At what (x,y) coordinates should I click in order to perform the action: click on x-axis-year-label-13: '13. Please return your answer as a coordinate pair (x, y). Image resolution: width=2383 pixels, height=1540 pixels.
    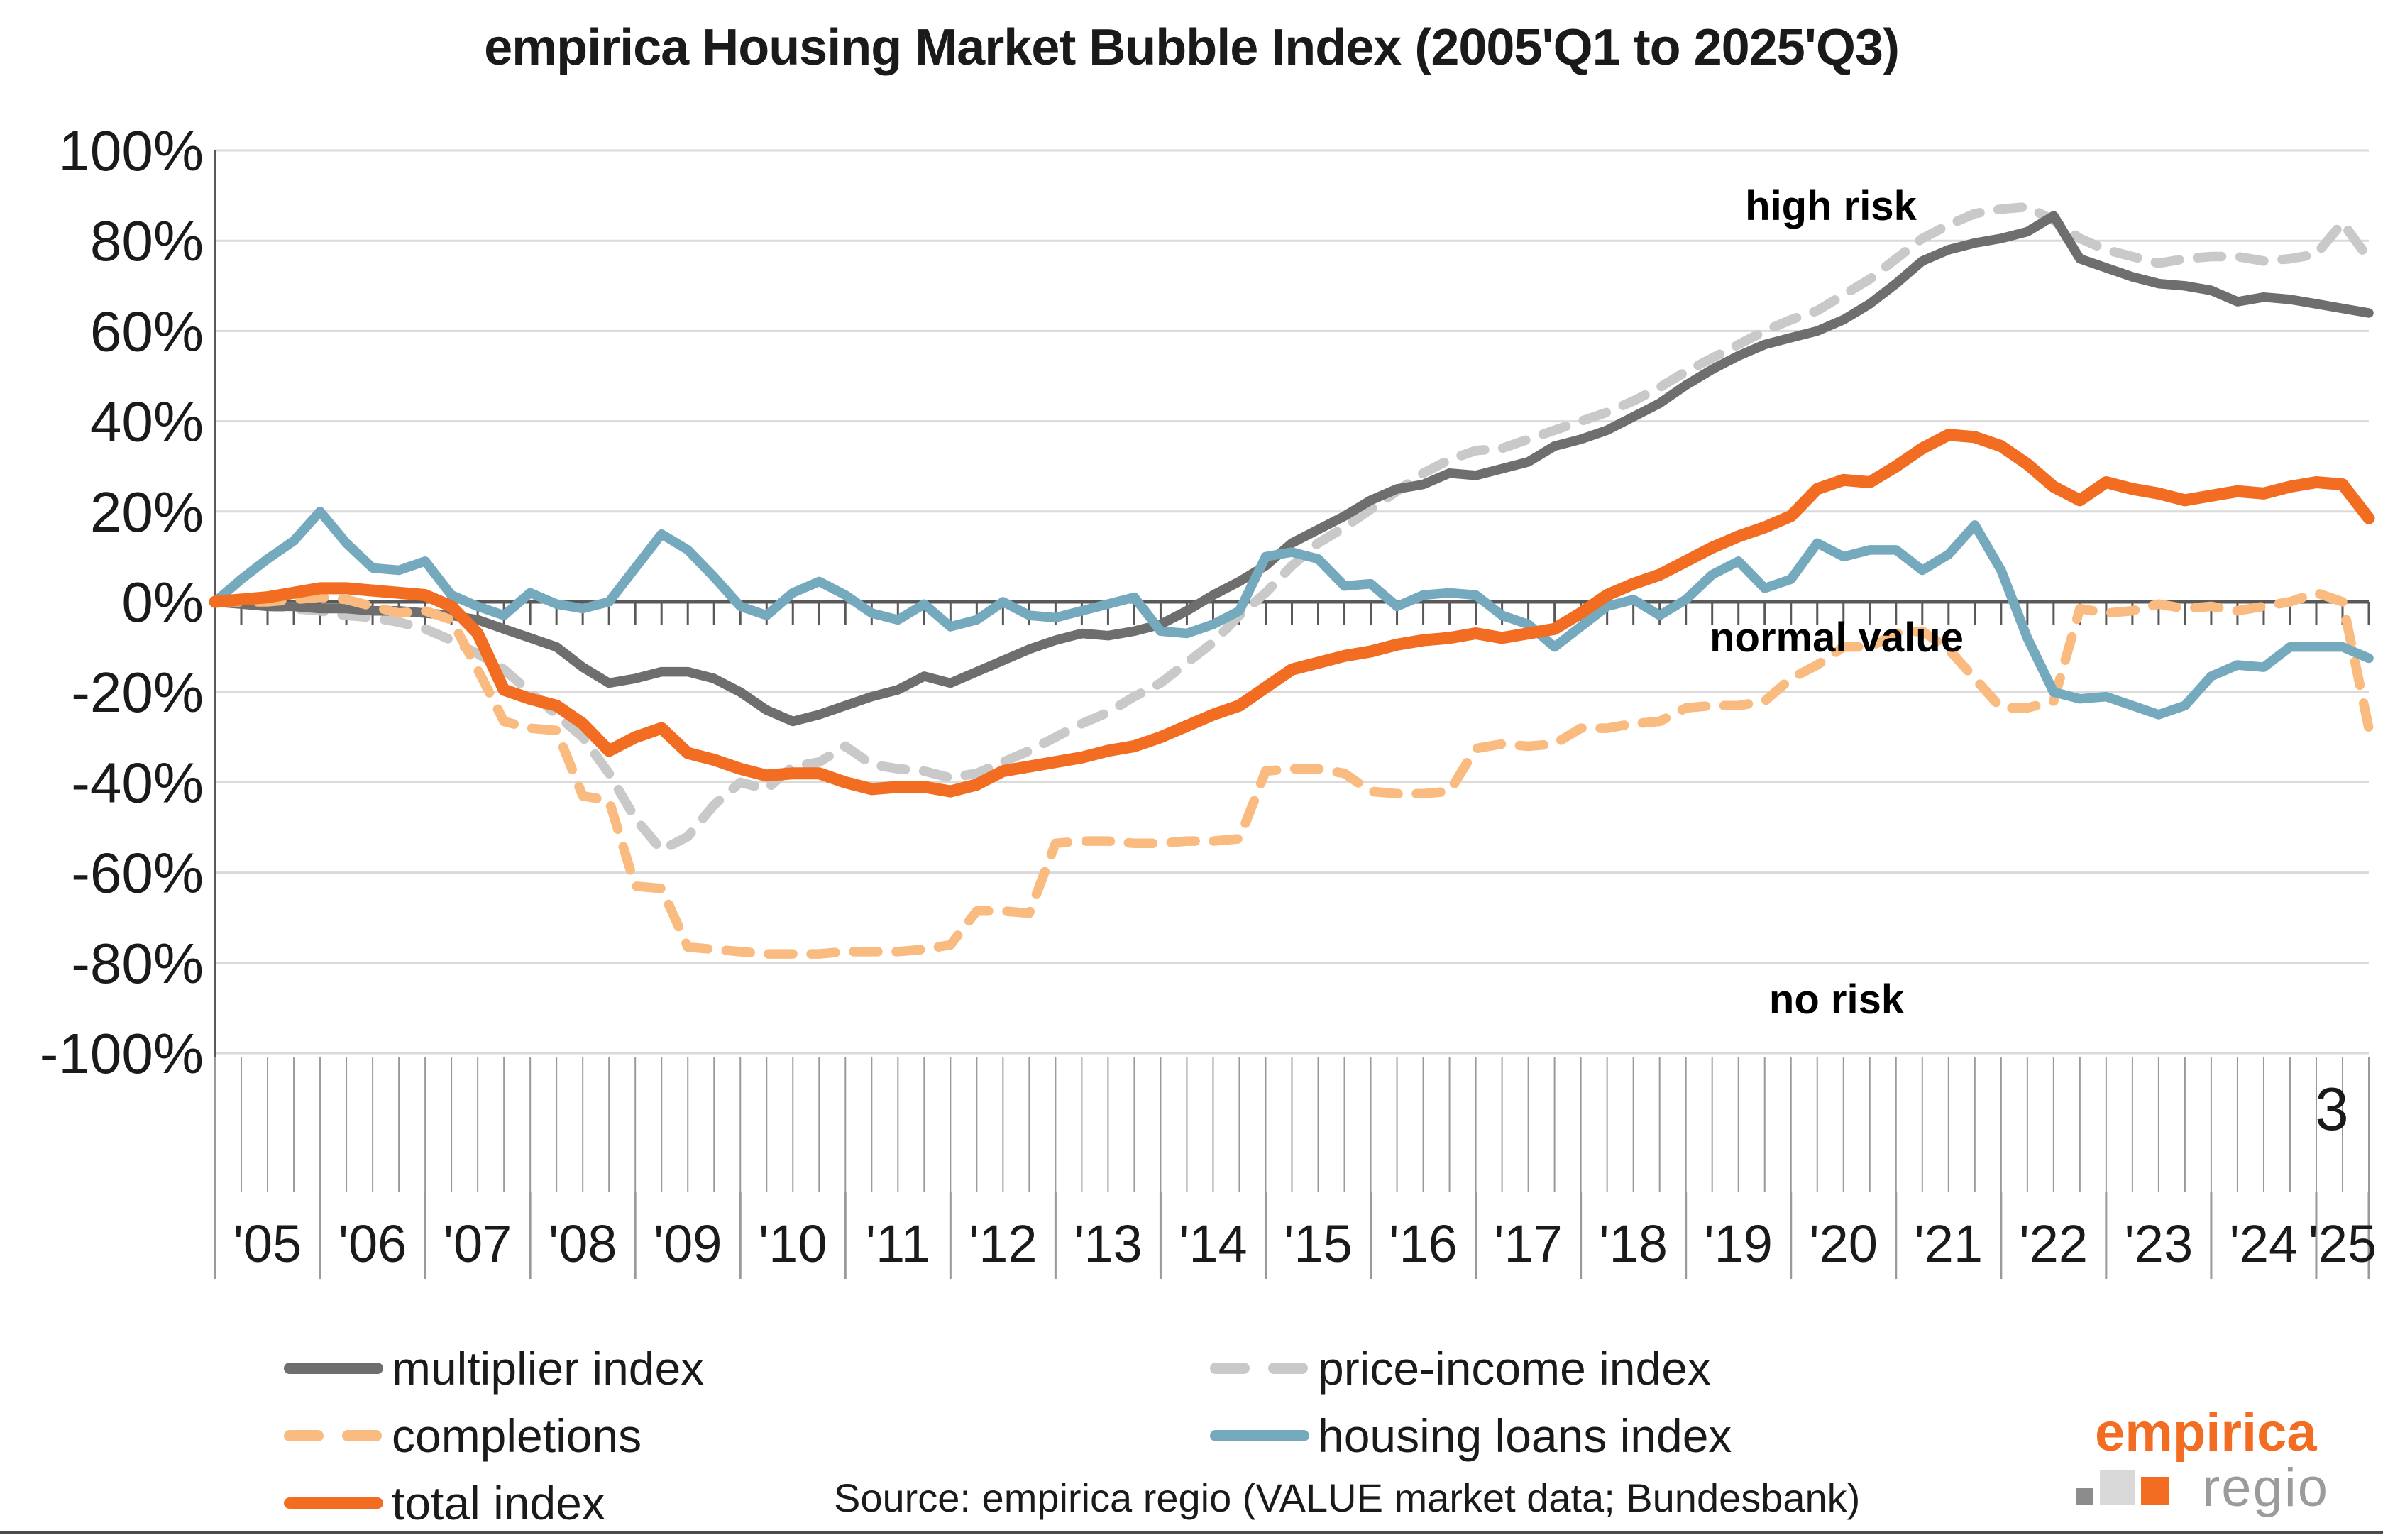
    Looking at the image, I should click on (1108, 1243).